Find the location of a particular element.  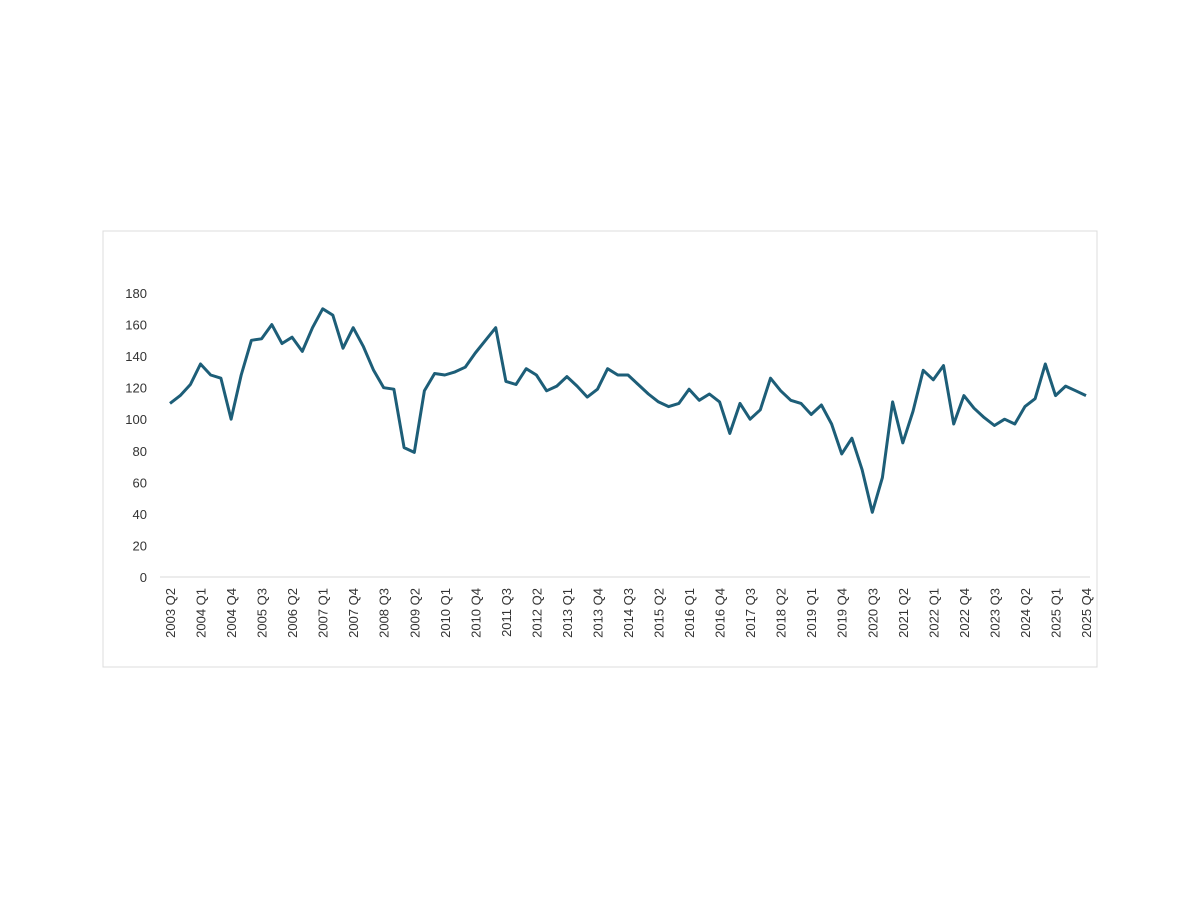

x-tick-label: 2020 Q3 is located at coordinates (872, 613).